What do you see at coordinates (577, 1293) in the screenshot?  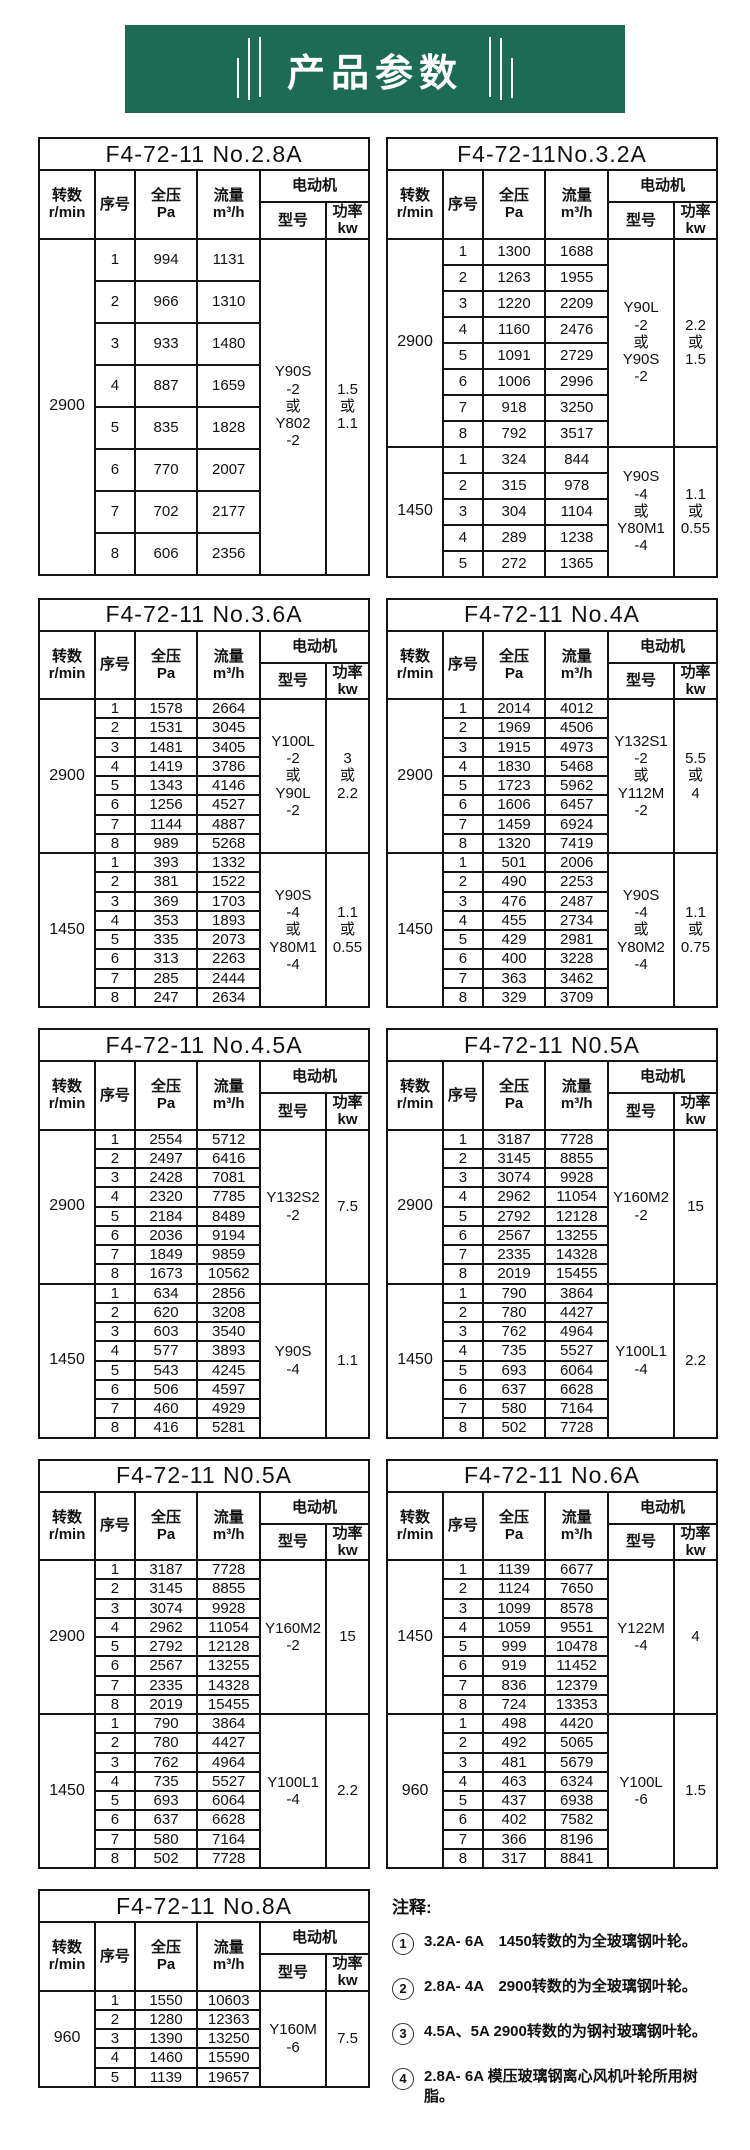 I see `flow-value: 3864` at bounding box center [577, 1293].